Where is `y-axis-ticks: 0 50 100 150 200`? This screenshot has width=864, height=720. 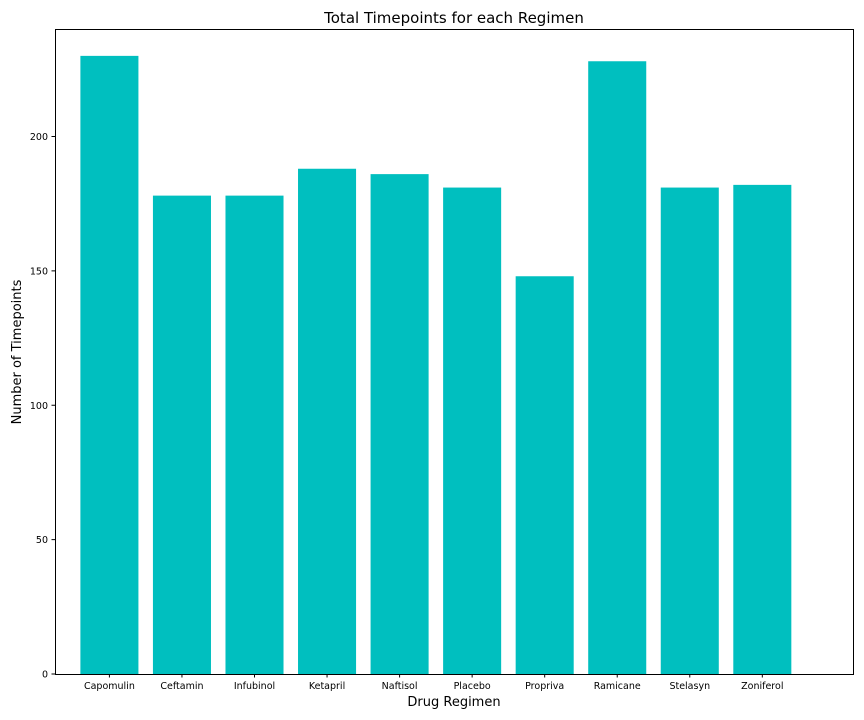
y-axis-ticks: 0 50 100 150 200 is located at coordinates (42, 406).